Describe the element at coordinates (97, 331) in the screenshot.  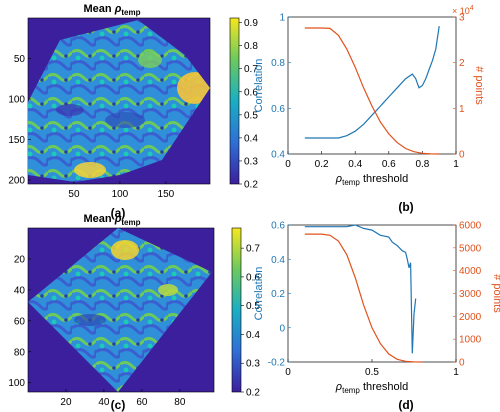
I see `map-c-axes: 20 40 60 80 20 40 60 80 100` at that location.